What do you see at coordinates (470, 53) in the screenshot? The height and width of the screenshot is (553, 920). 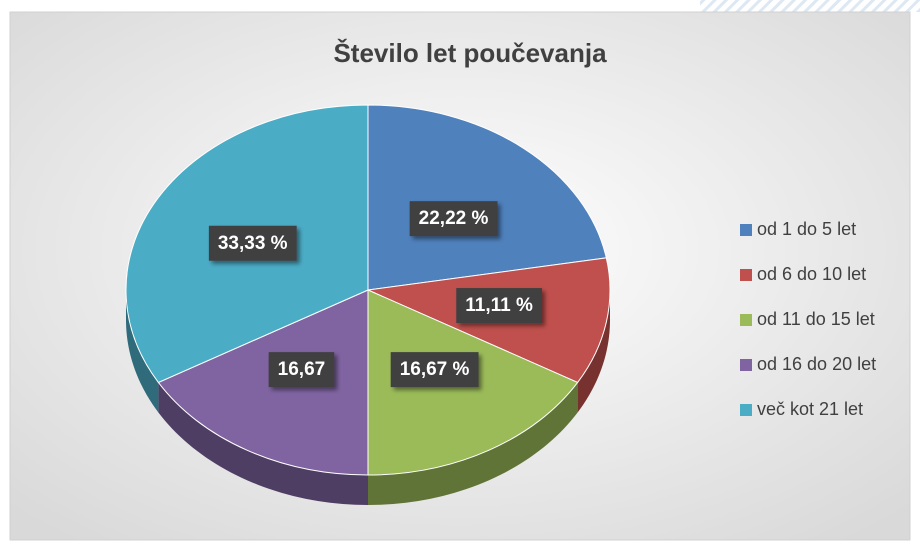 I see `chart-title: Število let poučevanja` at bounding box center [470, 53].